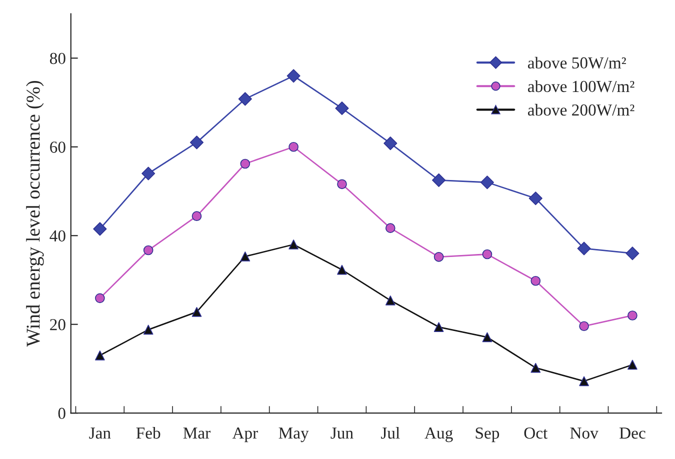 The image size is (675, 459). Describe the element at coordinates (581, 110) in the screenshot. I see `legend-label: above 200W/m²` at that location.